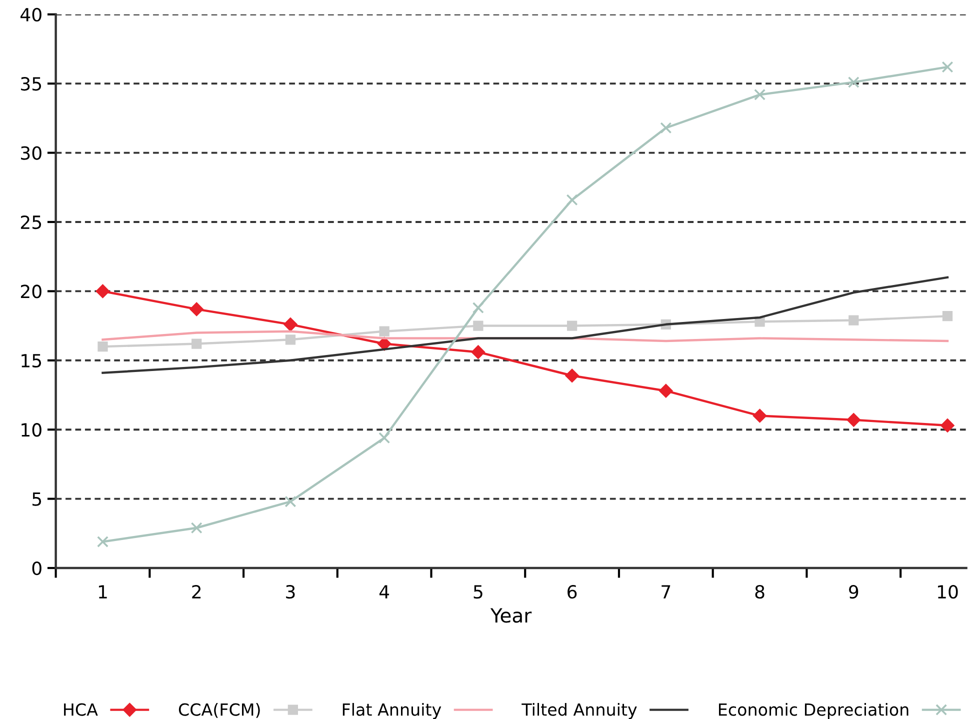 The width and height of the screenshot is (979, 719). What do you see at coordinates (948, 591) in the screenshot?
I see `x-tick-label: 10` at bounding box center [948, 591].